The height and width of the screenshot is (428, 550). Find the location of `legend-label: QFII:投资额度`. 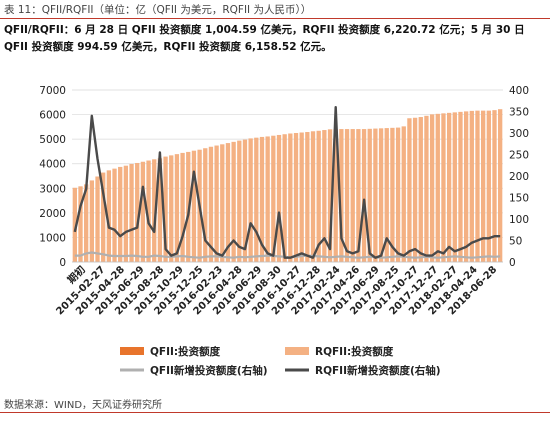

legend-label: QFII:投资额度 is located at coordinates (185, 351).